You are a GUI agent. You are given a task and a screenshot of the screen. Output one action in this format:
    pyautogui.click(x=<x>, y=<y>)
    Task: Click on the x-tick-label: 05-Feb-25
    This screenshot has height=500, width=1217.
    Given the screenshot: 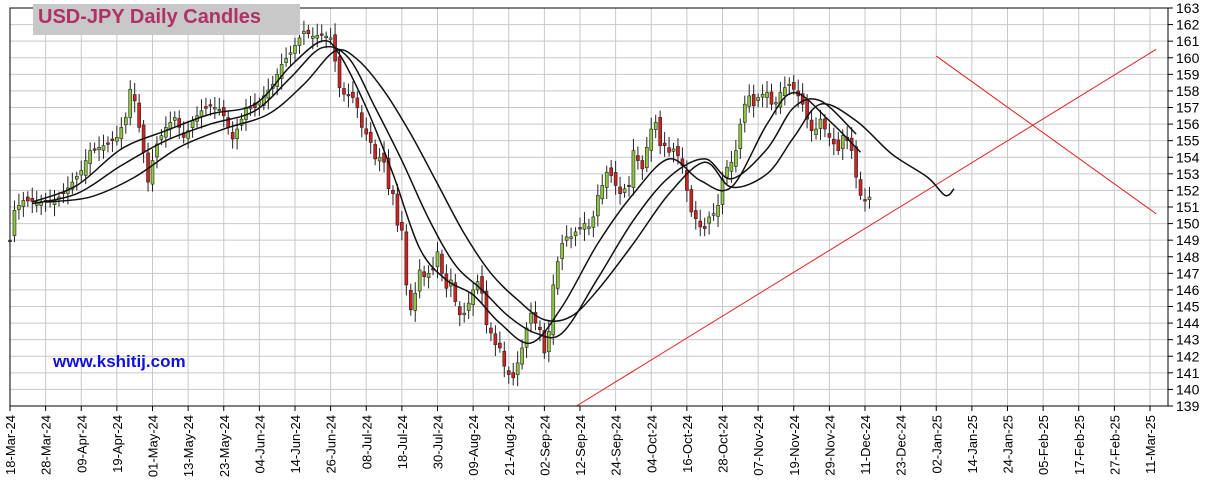 What is the action you would take?
    pyautogui.click(x=1043, y=445)
    